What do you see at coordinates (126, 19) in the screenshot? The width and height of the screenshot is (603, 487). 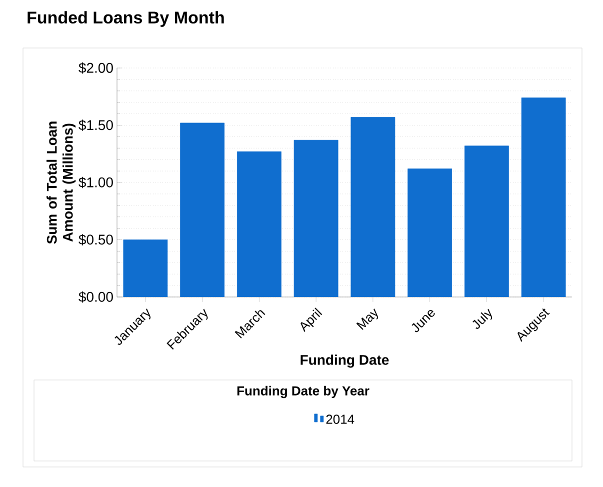 I see `chart-title: Funded Loans By Month` at bounding box center [126, 19].